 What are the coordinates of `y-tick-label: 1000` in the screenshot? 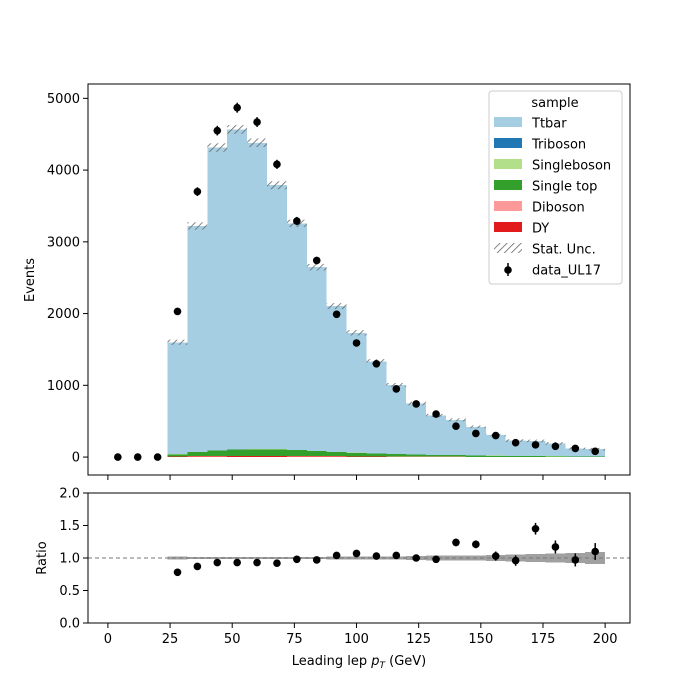 It's located at (63, 386).